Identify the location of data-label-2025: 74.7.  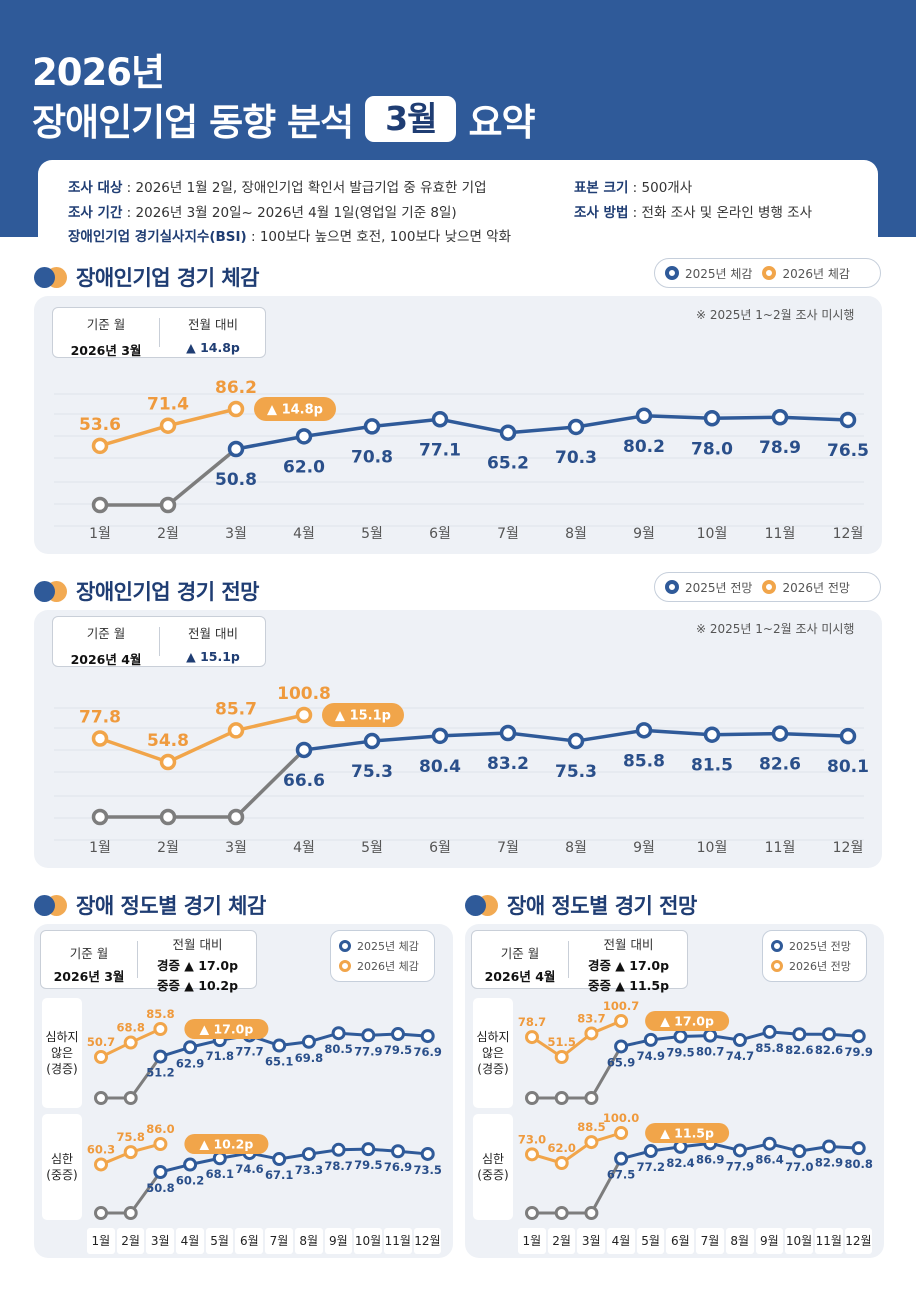
(740, 1056).